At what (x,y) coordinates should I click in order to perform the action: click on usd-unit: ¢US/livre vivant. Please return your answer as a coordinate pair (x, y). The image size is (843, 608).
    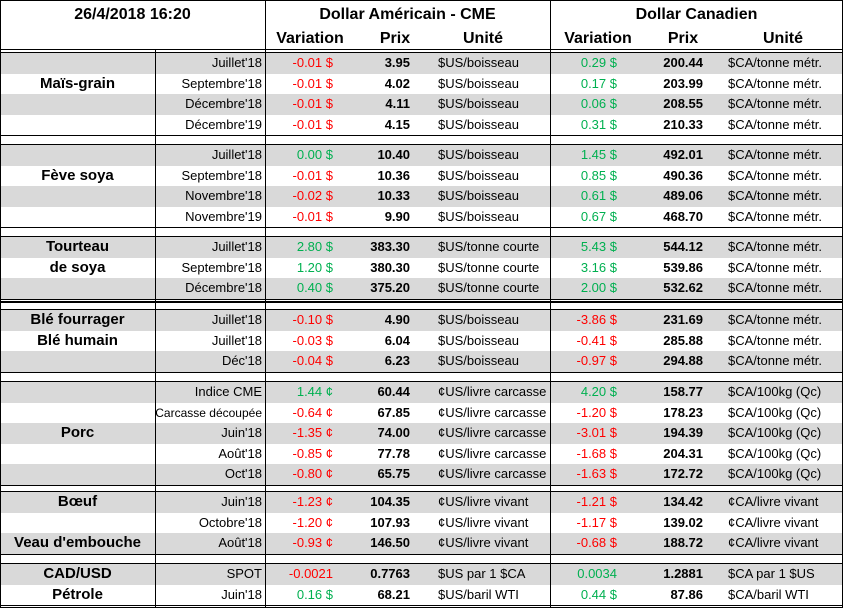
    Looking at the image, I should click on (483, 501).